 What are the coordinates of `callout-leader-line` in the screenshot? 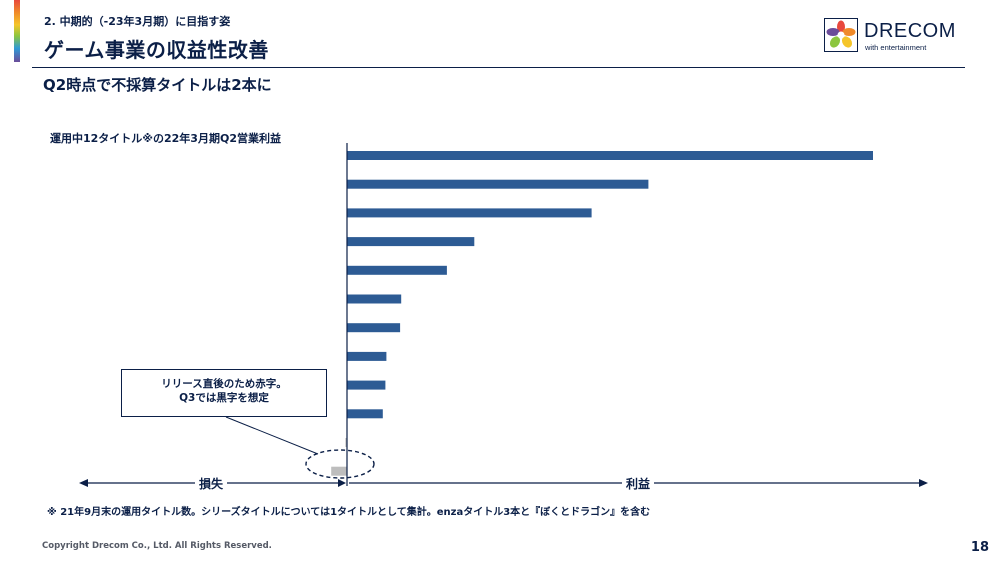 It's located at (272, 435).